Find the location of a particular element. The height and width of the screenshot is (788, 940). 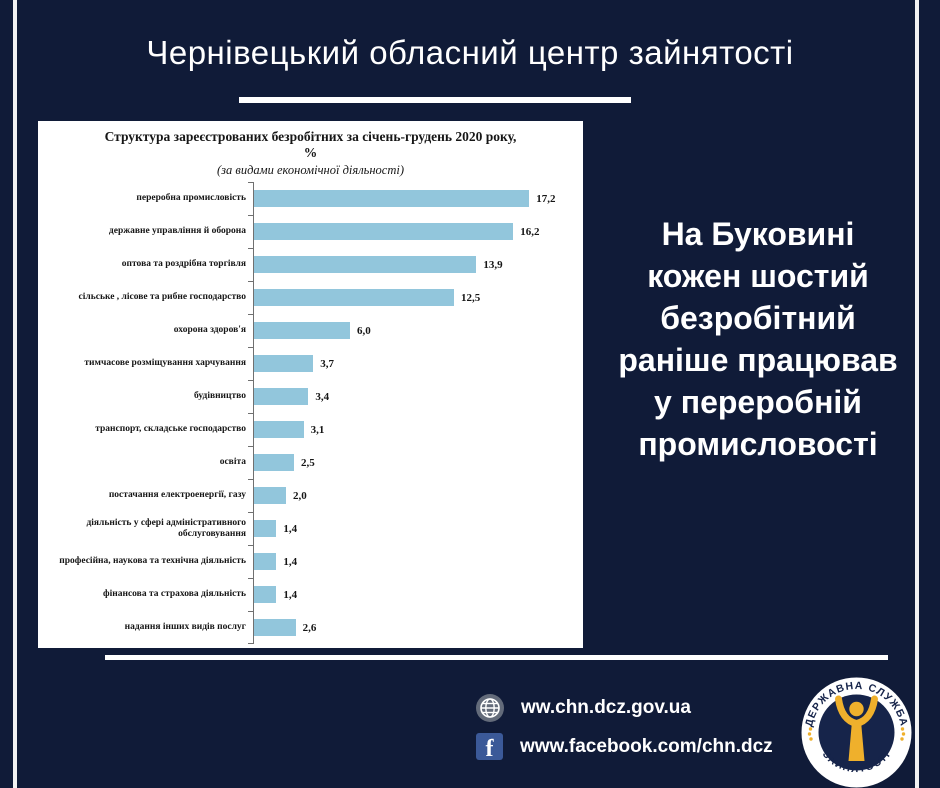

bar-zone: 17,2 is located at coordinates (410, 198).